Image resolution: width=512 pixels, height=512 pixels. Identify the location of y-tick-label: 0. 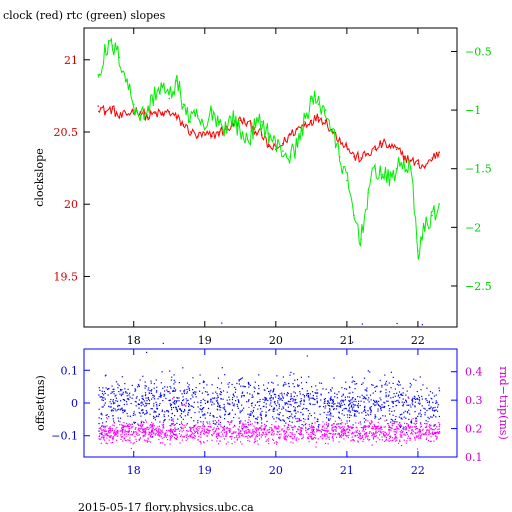
(74, 403).